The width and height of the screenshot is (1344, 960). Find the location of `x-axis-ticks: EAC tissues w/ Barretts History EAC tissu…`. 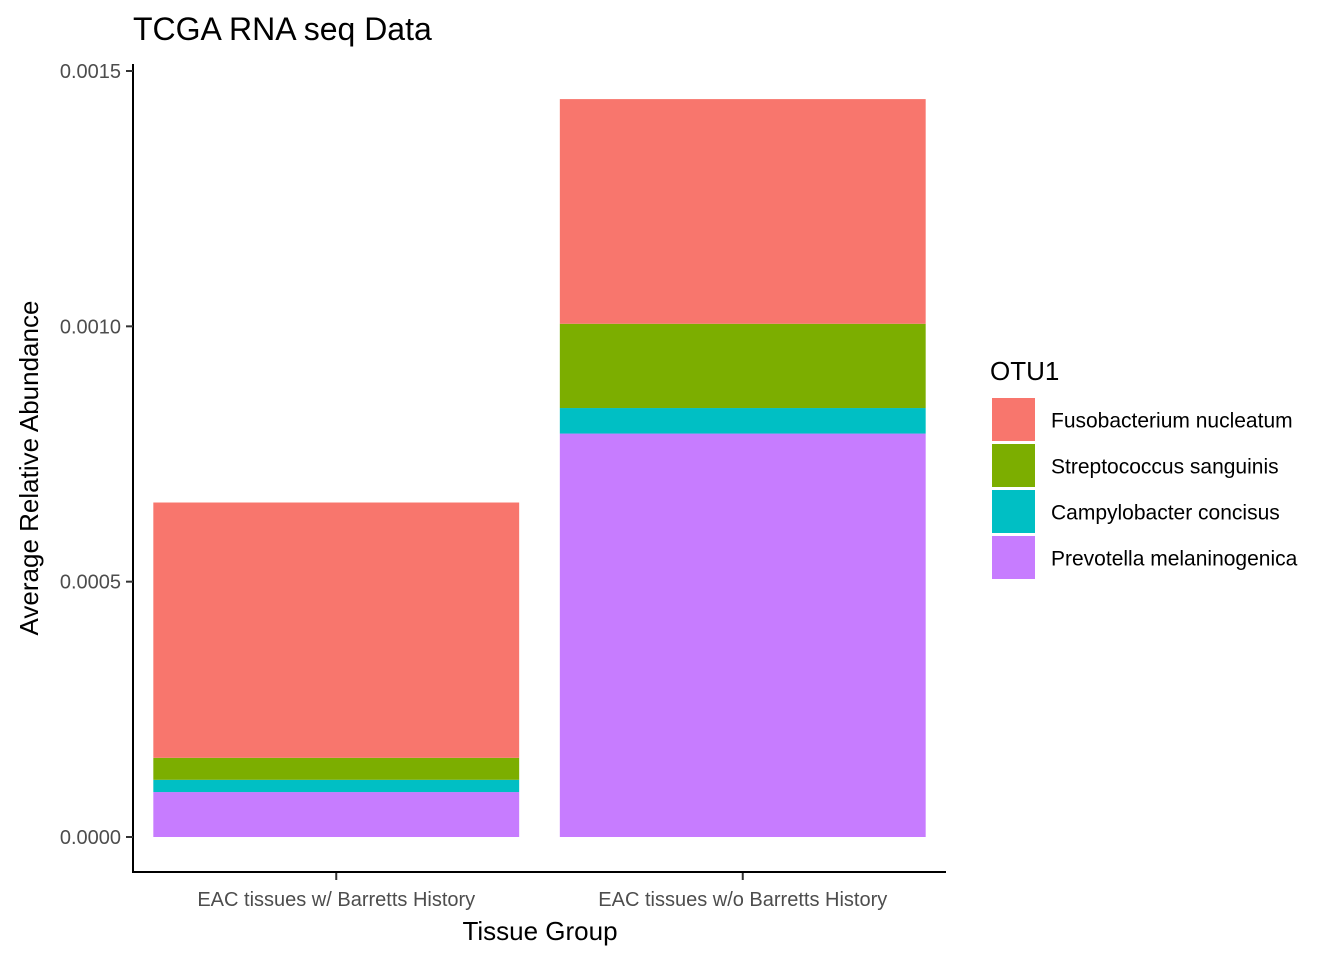

x-axis-ticks: EAC tissues w/ Barretts History EAC tissu… is located at coordinates (542, 892).